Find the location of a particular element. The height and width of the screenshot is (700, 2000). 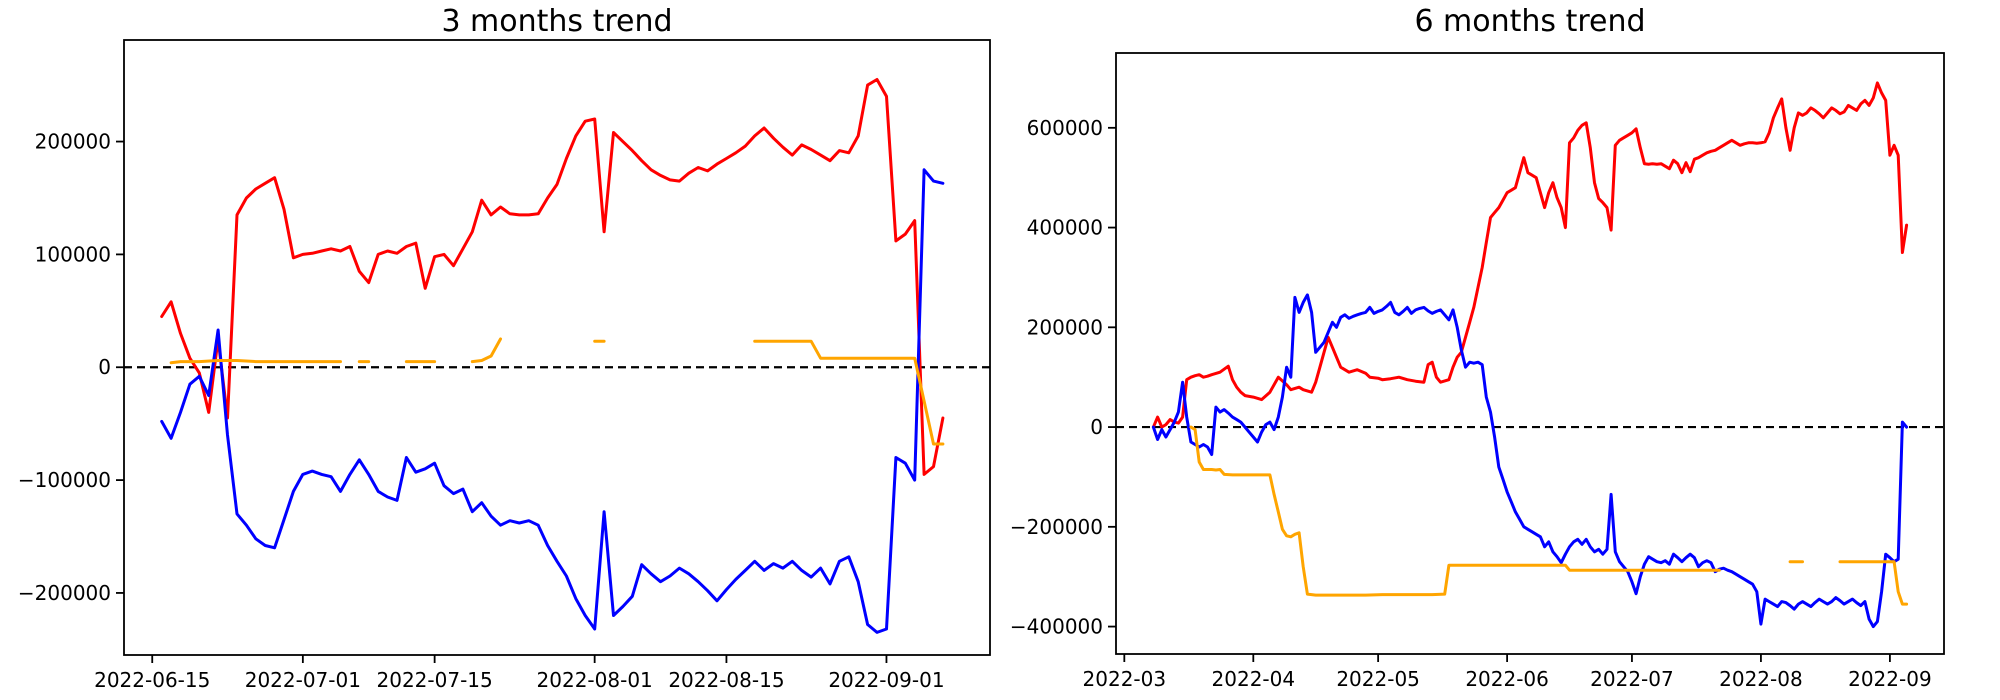

x-tick-label: 2022-05 is located at coordinates (1378, 679).